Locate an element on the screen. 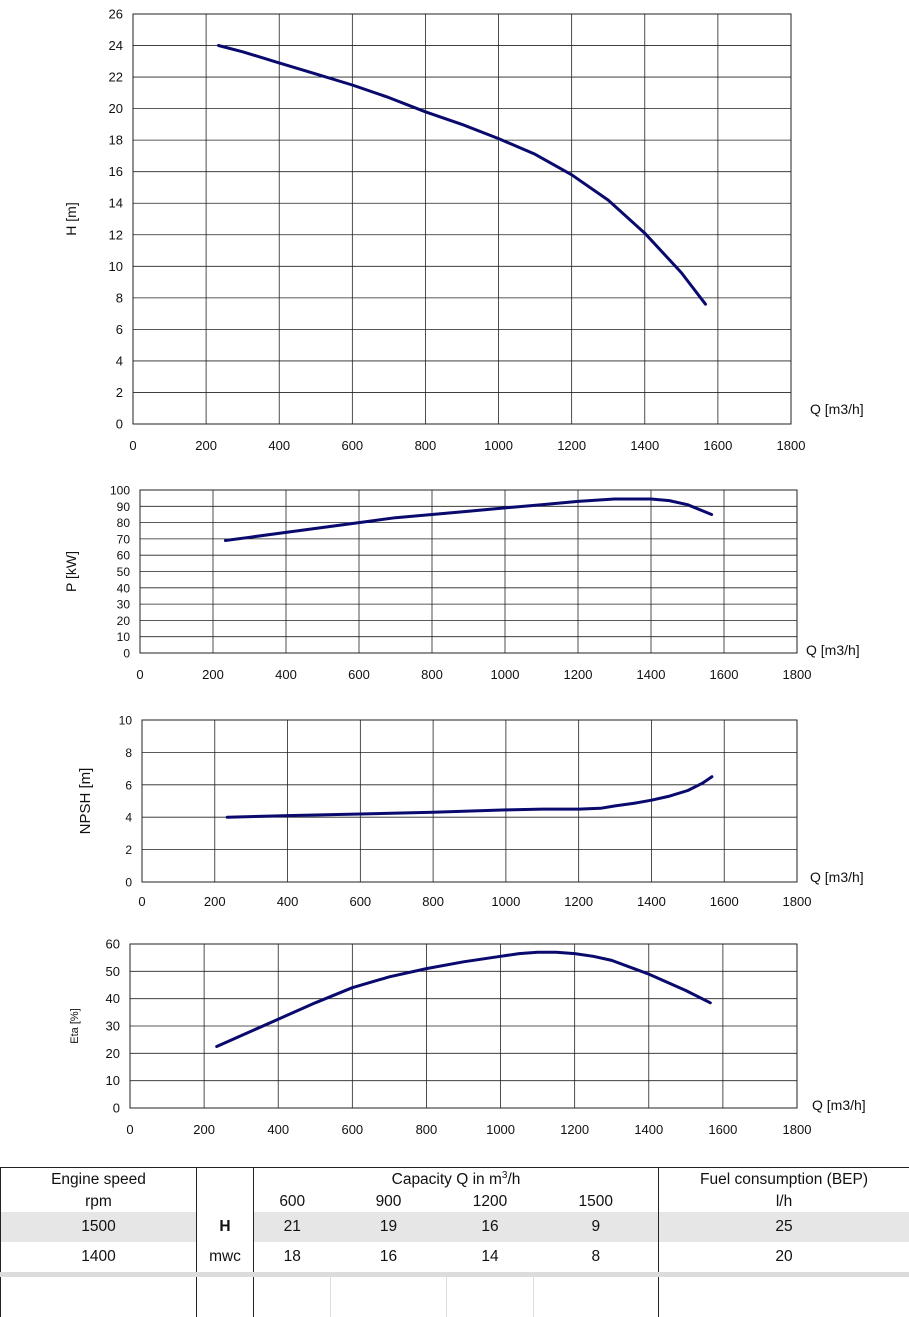  fuel-cell: 20 is located at coordinates (784, 1258).